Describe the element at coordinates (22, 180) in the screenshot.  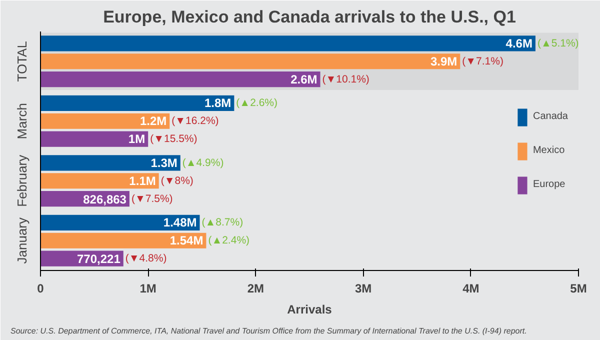
I see `y-tick-label: February` at that location.